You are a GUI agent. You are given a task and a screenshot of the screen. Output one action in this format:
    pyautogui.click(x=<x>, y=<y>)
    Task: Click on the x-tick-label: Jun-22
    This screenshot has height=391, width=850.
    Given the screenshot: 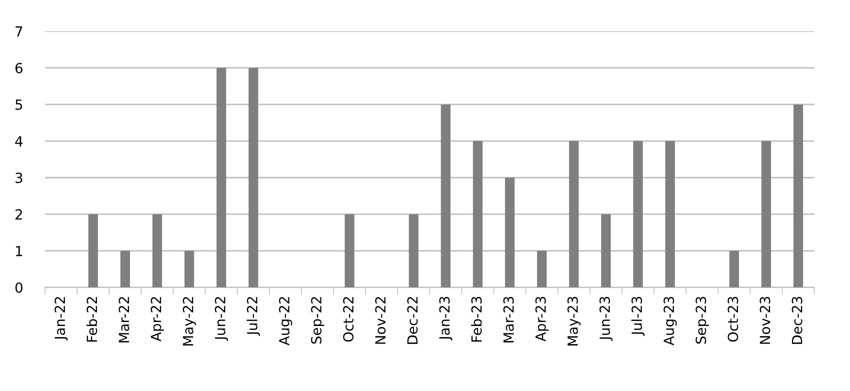 What is the action you would take?
    pyautogui.click(x=221, y=319)
    